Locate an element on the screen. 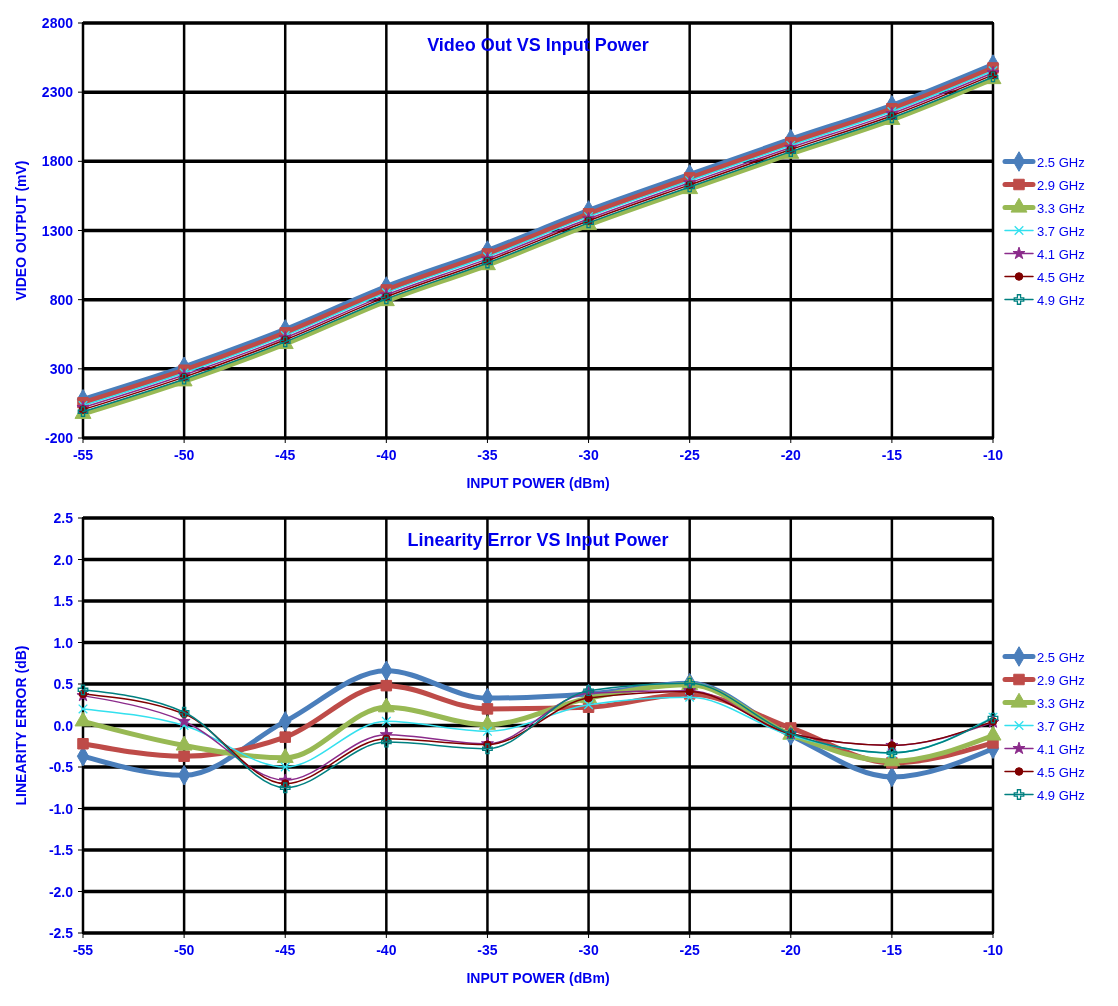 The image size is (1118, 1006). y-axis-title: VIDEO OUTPUT (mV) is located at coordinates (21, 230).